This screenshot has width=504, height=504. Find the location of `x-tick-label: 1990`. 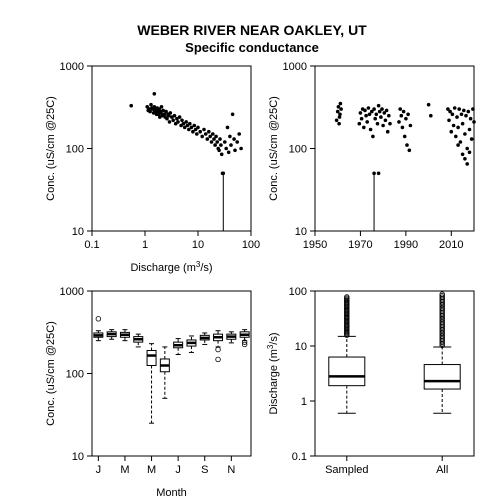

x-tick-label: 1990 is located at coordinates (406, 245).